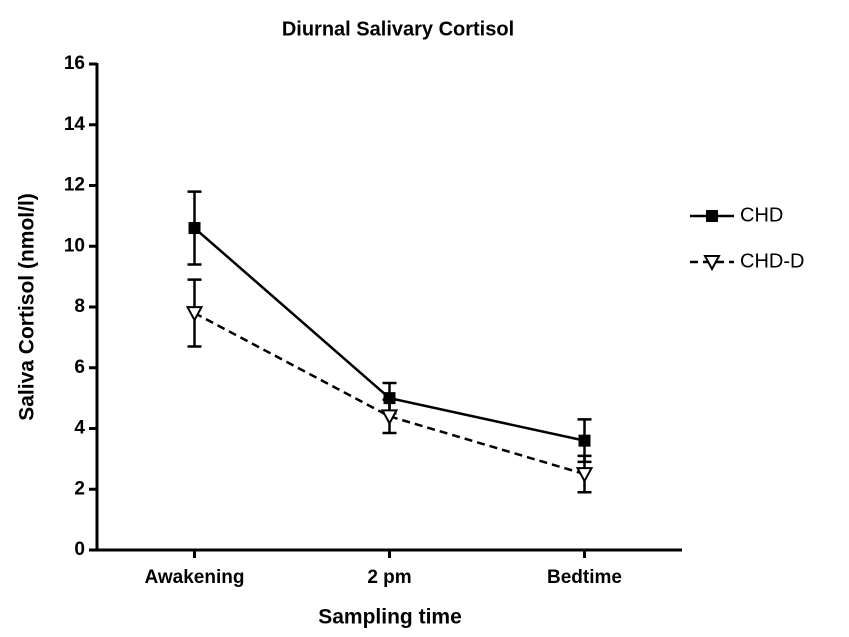  I want to click on y-tick-label: 6, so click(79, 367).